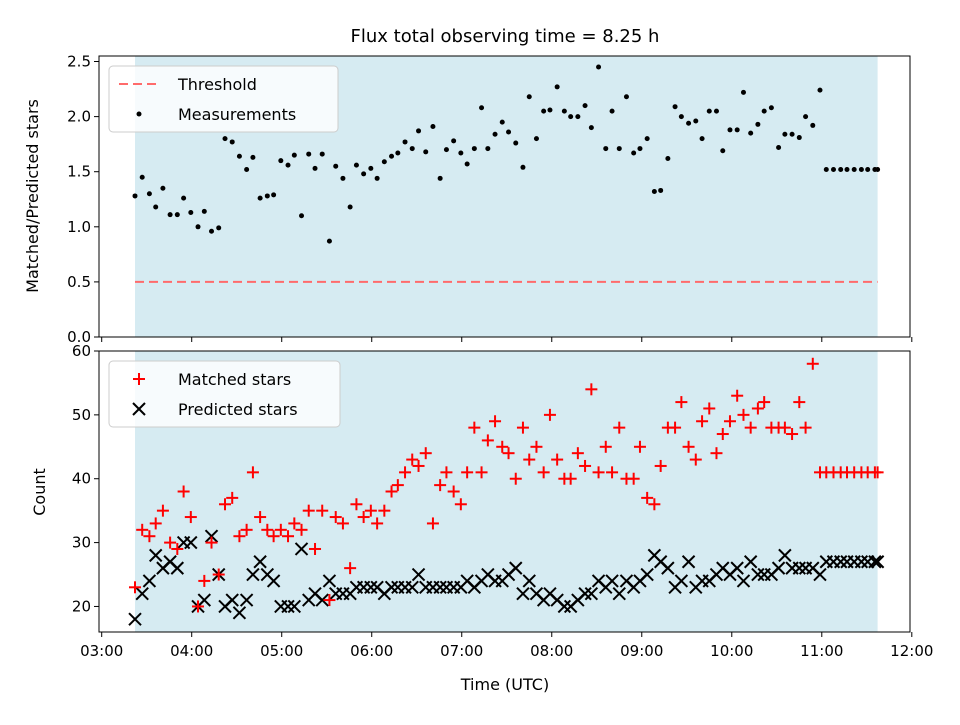 The height and width of the screenshot is (725, 960). Describe the element at coordinates (371, 651) in the screenshot. I see `count-x-tick-label: 06:00` at that location.